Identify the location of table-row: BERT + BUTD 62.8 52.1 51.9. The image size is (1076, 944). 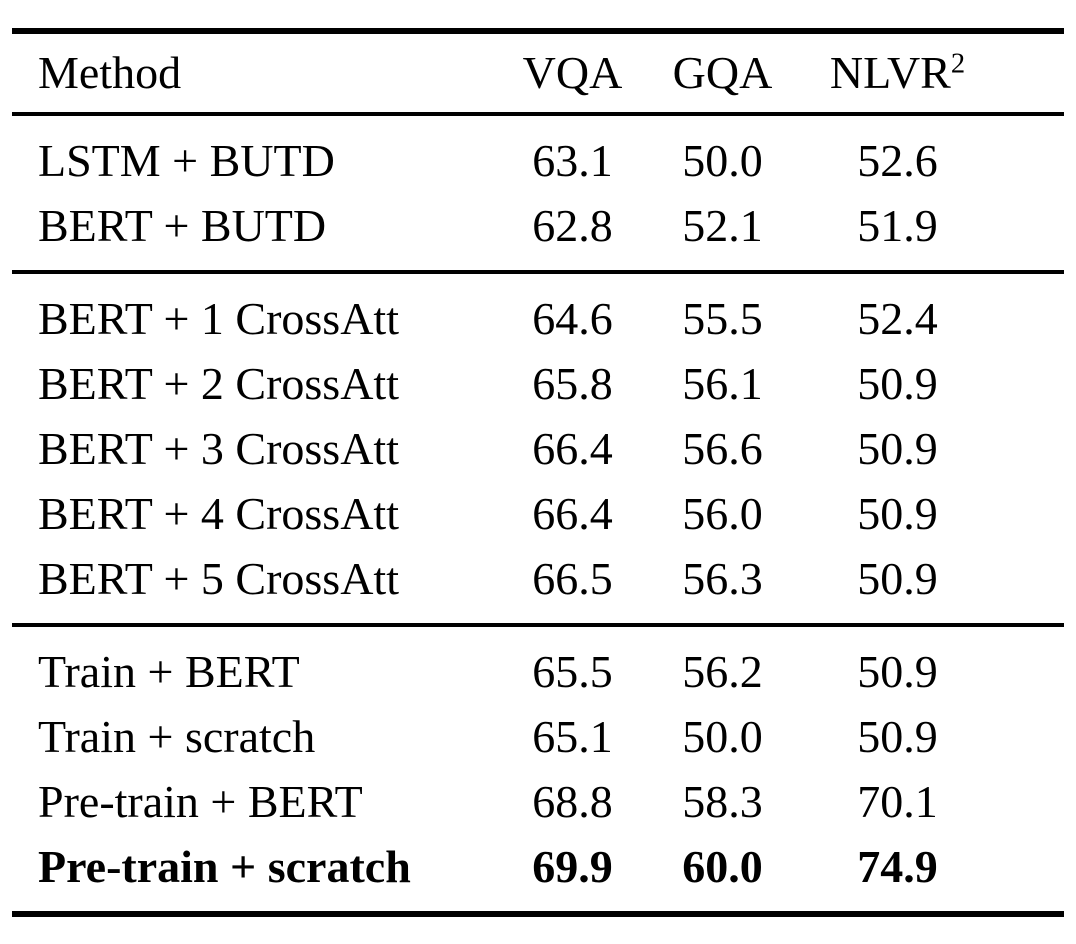
(538, 232).